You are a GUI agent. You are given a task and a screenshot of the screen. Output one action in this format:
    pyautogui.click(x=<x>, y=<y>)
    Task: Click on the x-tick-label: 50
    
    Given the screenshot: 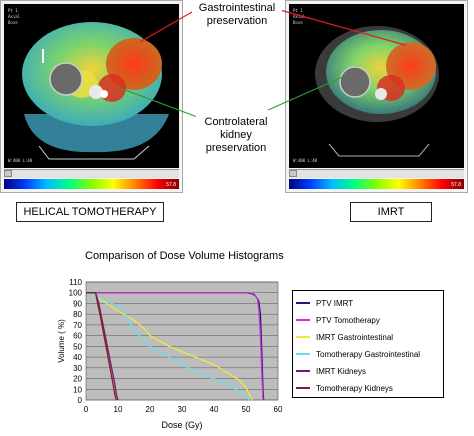 What is the action you would take?
    pyautogui.click(x=246, y=409)
    